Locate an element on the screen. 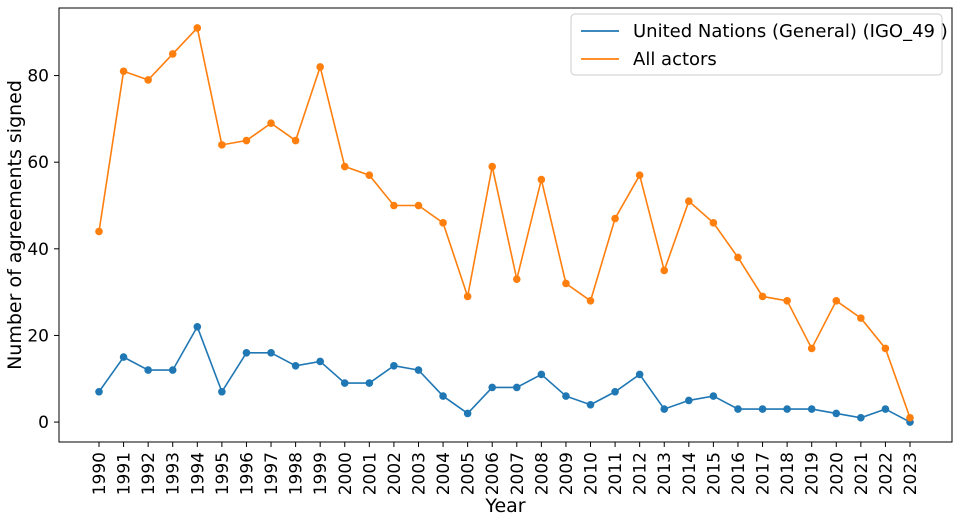 Image resolution: width=958 pixels, height=526 pixels. x-tick-label: 2005 is located at coordinates (469, 473).